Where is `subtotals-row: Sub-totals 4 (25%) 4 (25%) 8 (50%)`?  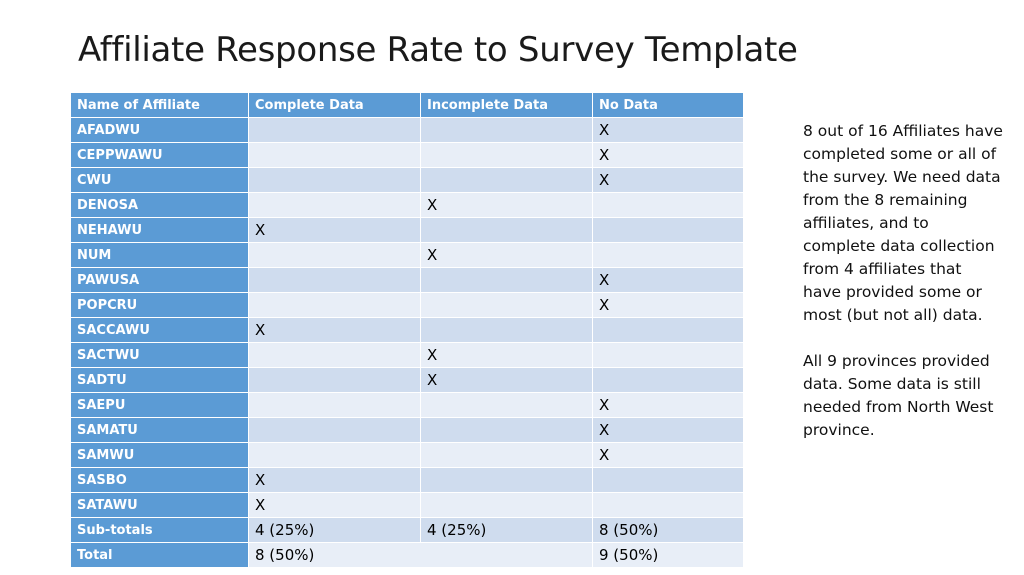 subtotals-row: Sub-totals 4 (25%) 4 (25%) 8 (50%) is located at coordinates (407, 530).